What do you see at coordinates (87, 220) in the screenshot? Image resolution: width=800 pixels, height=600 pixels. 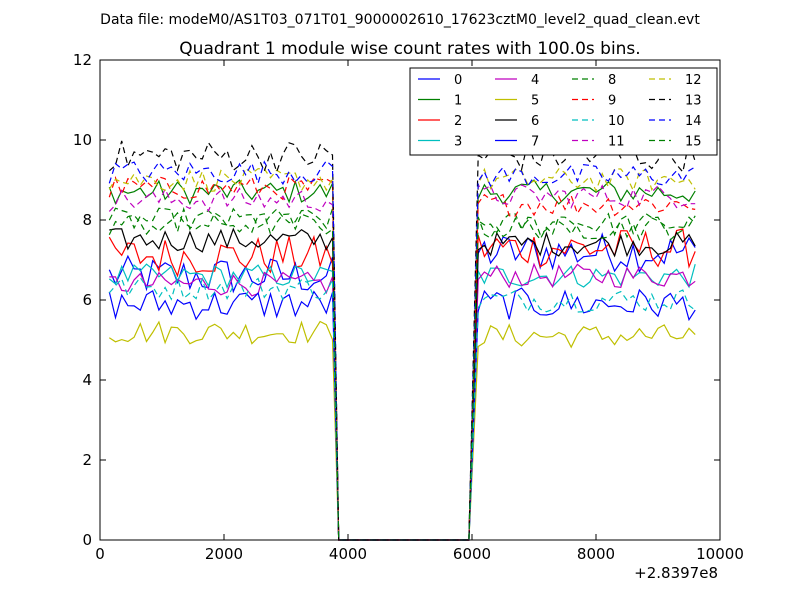 I see `y-tick-label-8: 8` at bounding box center [87, 220].